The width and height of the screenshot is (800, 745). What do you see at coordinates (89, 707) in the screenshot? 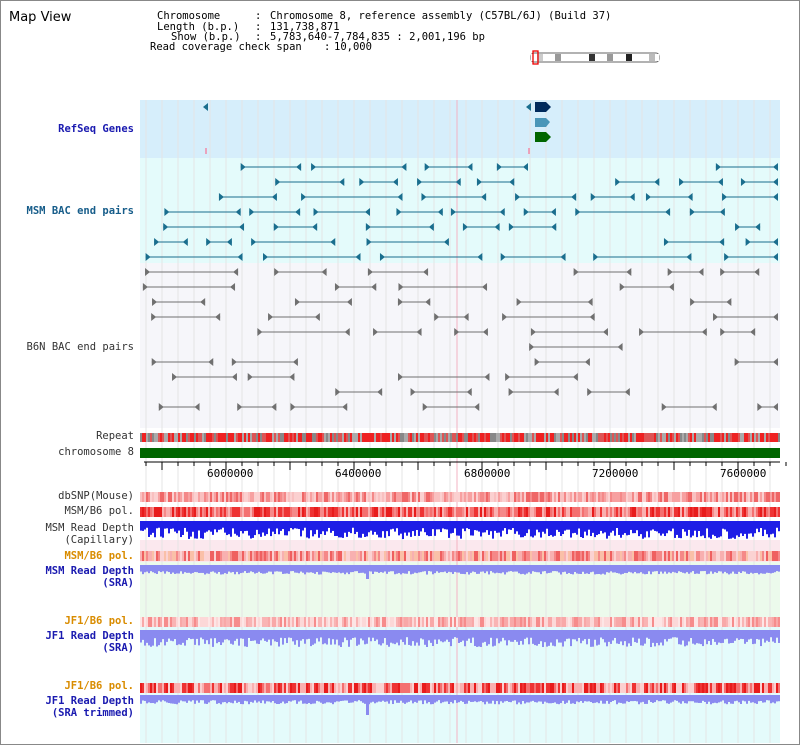
I see `jf1-read-depth-trim-label: JF1 Read Depth (SRA trimmed)` at bounding box center [89, 707].